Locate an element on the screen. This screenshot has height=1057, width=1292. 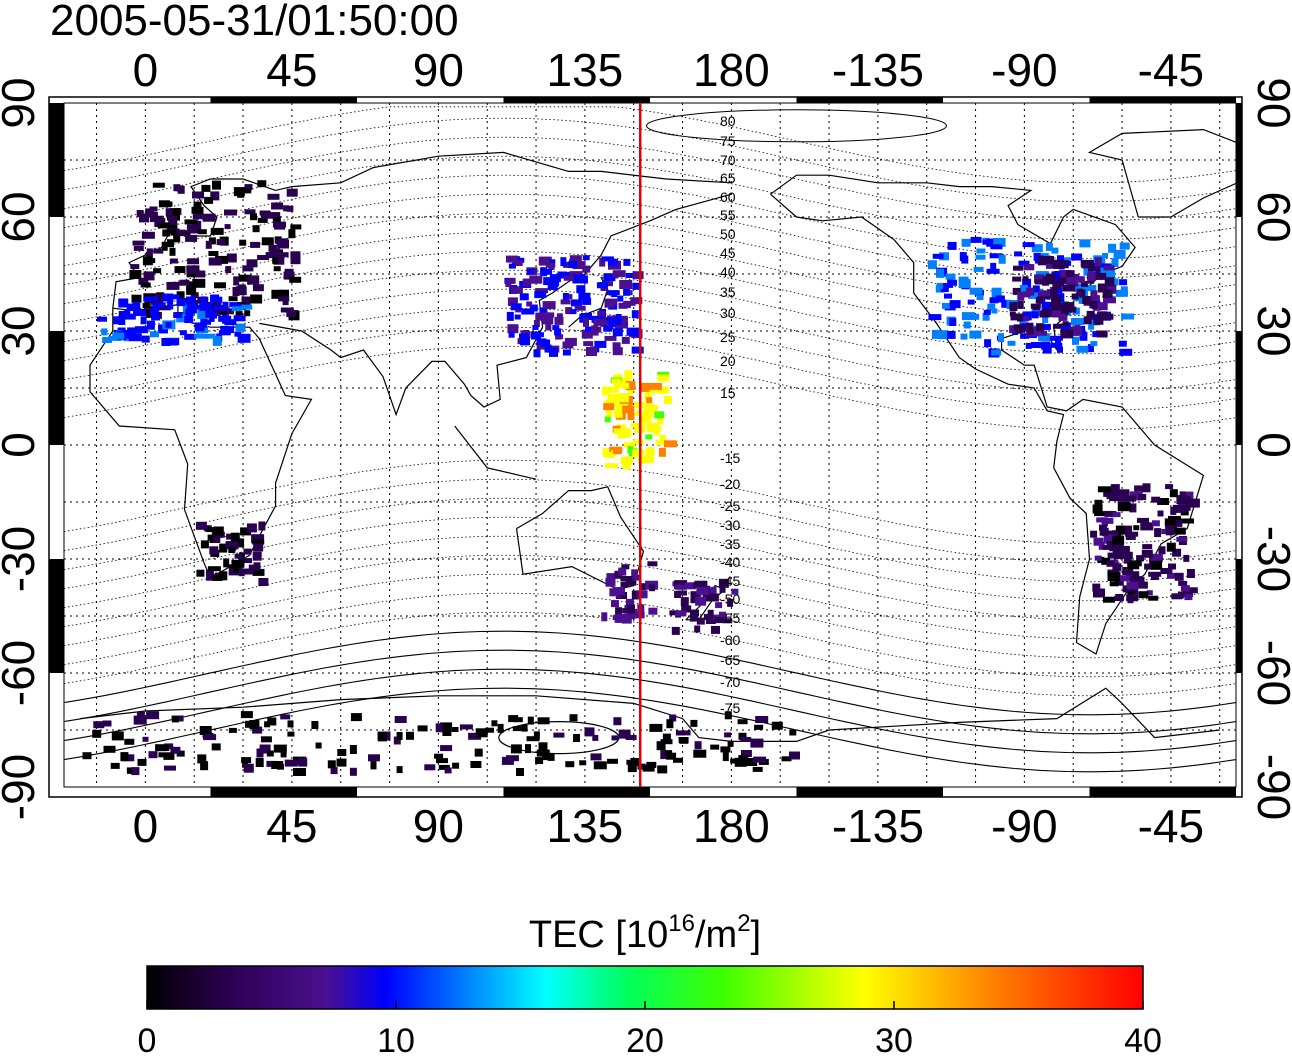
latitude-label-left: -90 is located at coordinates (22, 787).